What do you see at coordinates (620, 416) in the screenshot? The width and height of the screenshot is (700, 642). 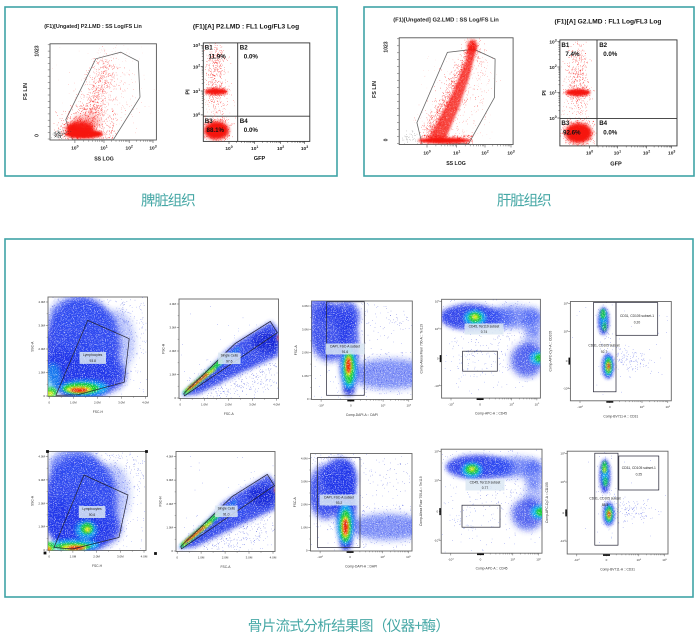 I see `svg-text: Comp-BV711-A :: CD31` at bounding box center [620, 416].